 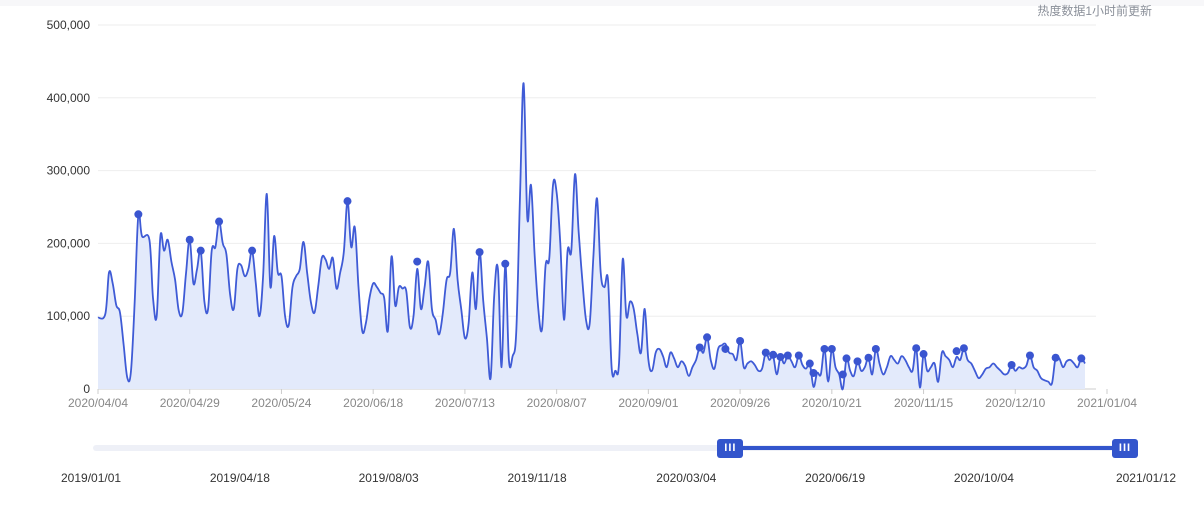 What do you see at coordinates (388, 478) in the screenshot?
I see `slider-date-label: 2019/08/03` at bounding box center [388, 478].